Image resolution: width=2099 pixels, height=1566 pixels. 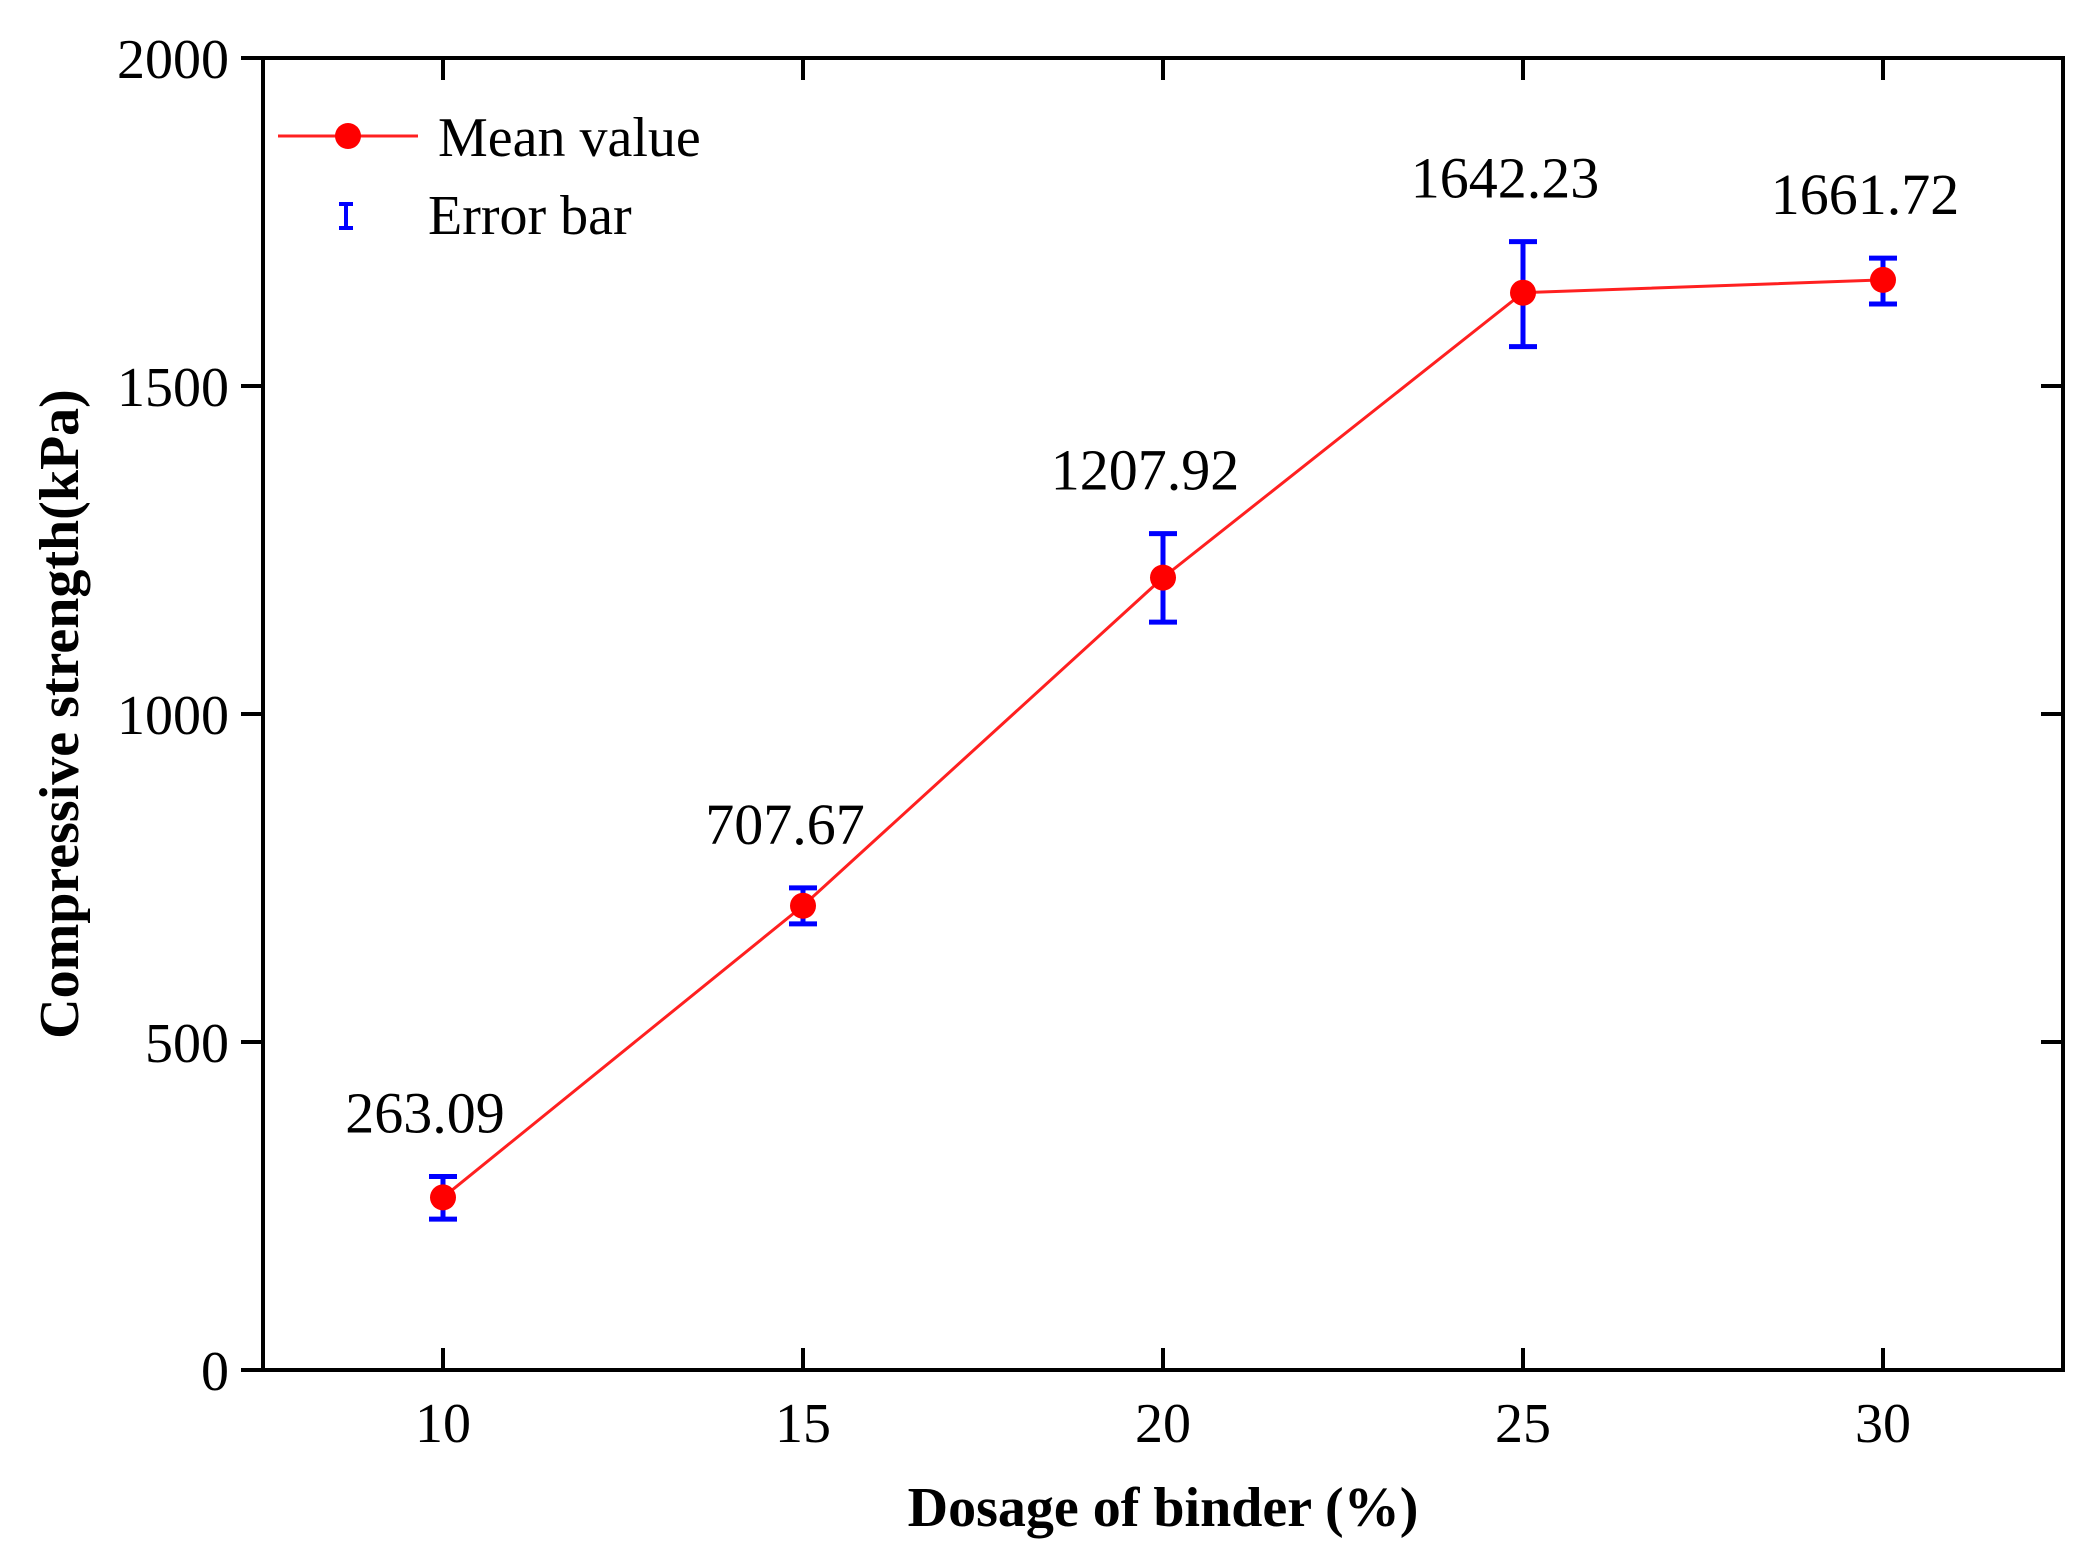 What do you see at coordinates (1883, 1424) in the screenshot?
I see `x-tick-label: 30` at bounding box center [1883, 1424].